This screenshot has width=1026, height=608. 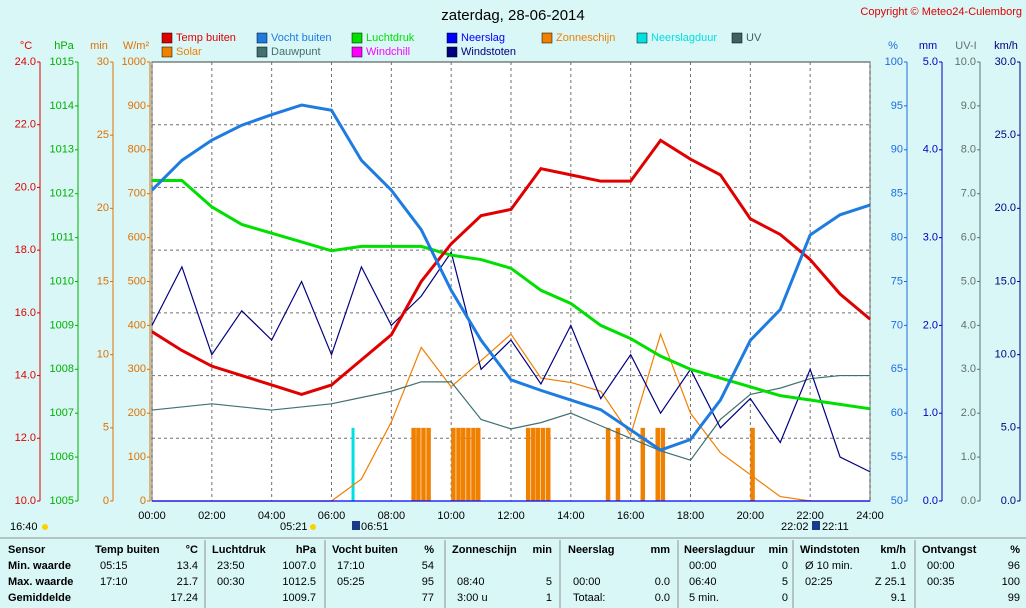 I want to click on table-cell: 05:25, so click(x=351, y=582).